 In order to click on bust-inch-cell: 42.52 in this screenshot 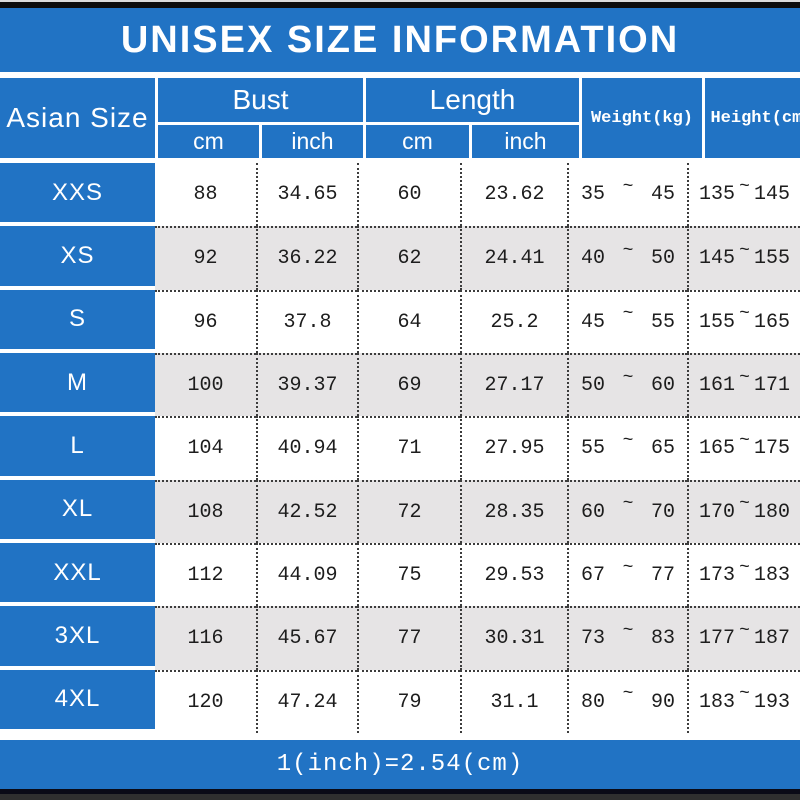, I will do `click(306, 511)`.